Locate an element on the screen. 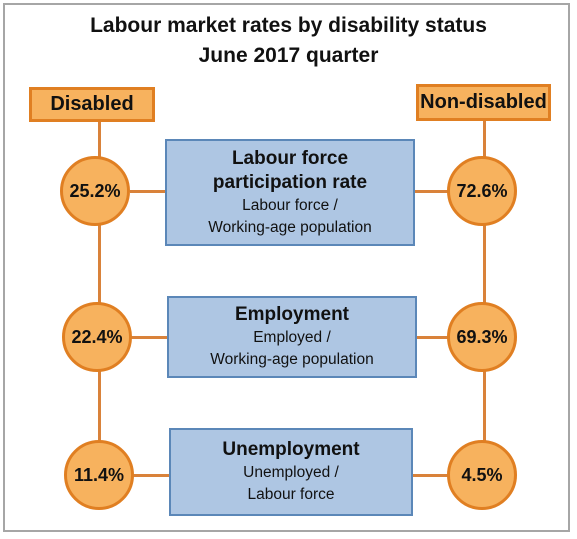  non-disabled-employment-rate: 69.3% is located at coordinates (482, 337).